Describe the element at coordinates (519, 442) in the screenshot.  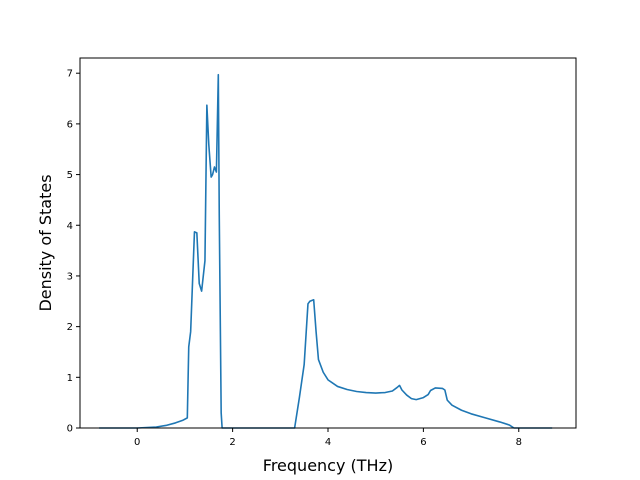
I see `x-tick-label-4: 8` at that location.